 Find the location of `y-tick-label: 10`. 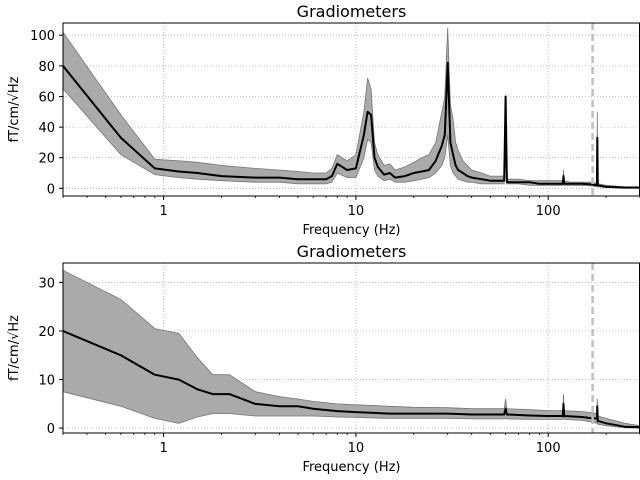

y-tick-label: 10 is located at coordinates (46, 381).